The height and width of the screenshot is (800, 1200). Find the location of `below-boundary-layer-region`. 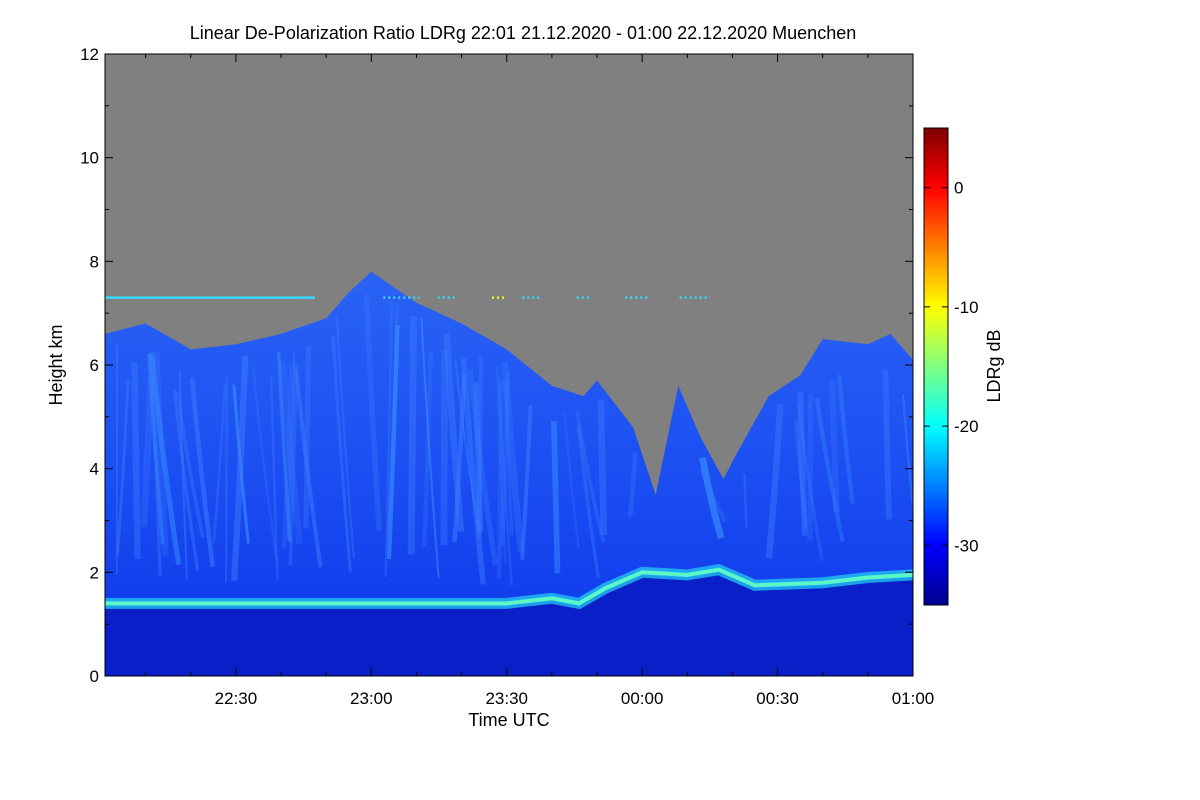

below-boundary-layer-region is located at coordinates (509, 624).